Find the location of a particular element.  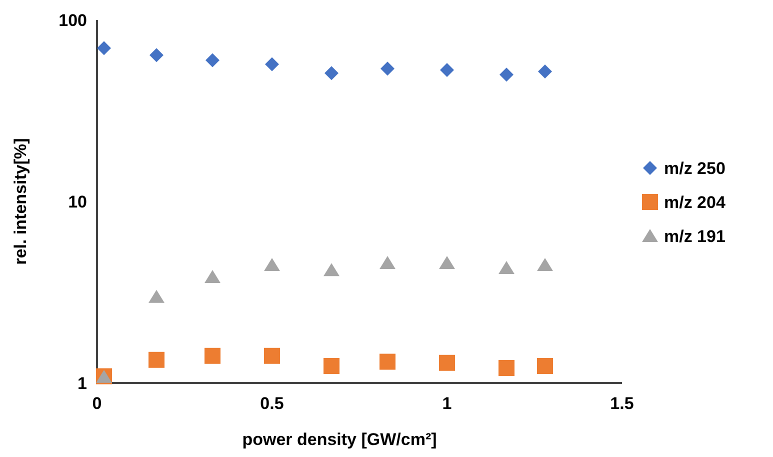

legend-label: m/z 204 is located at coordinates (695, 202).